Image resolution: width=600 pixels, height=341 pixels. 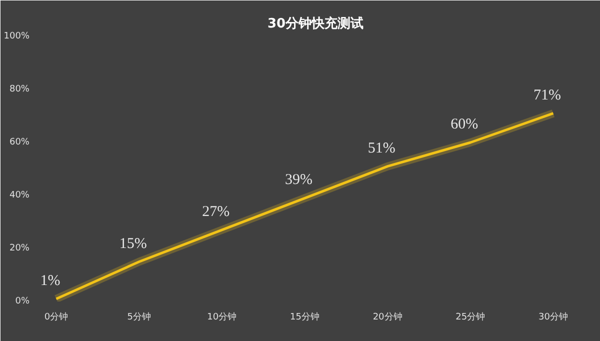 I want to click on y-tick-label: 20%, so click(x=19, y=249).